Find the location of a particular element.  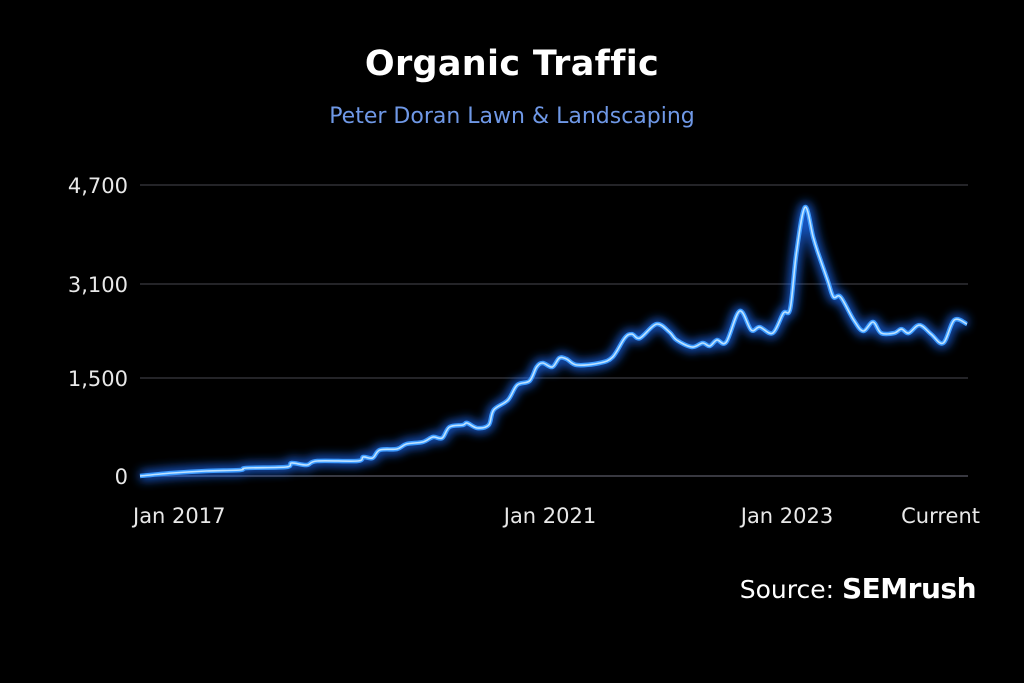

x-tick-label: Current is located at coordinates (940, 516).